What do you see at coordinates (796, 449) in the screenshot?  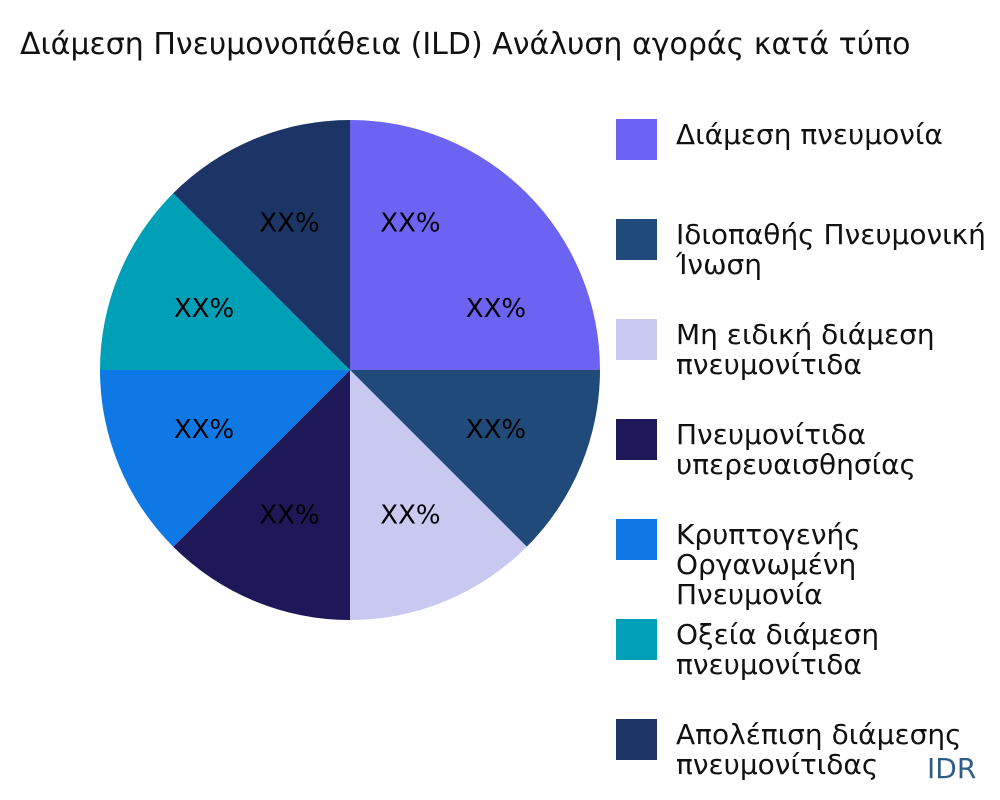 I see `legend-label: Πνευμονίτιδα υπερευαισθησίας` at bounding box center [796, 449].